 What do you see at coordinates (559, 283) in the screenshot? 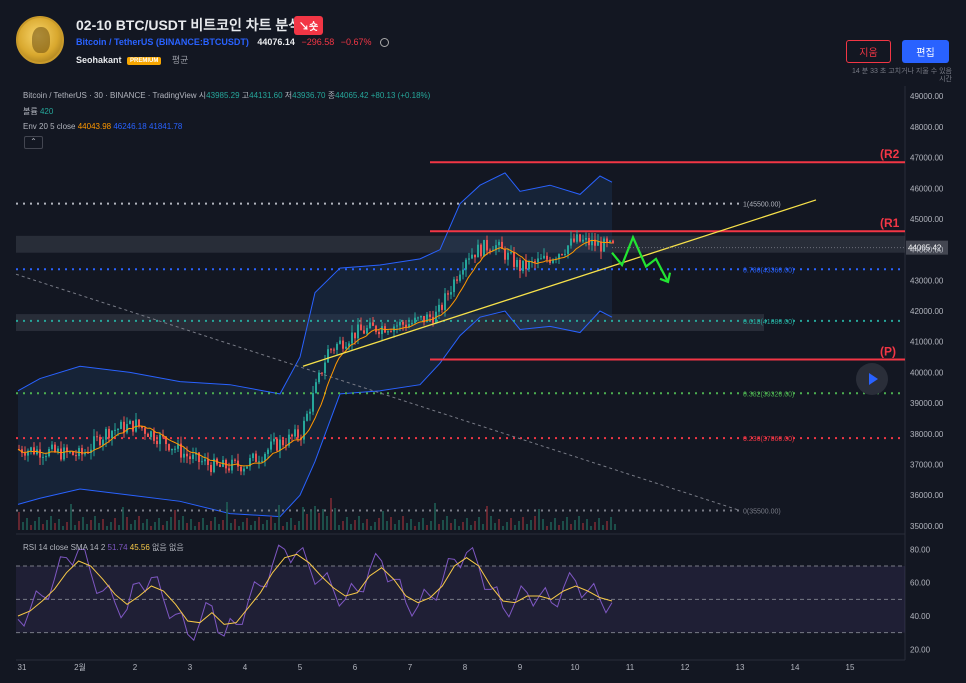
I see `ascending-trendline` at bounding box center [559, 283].